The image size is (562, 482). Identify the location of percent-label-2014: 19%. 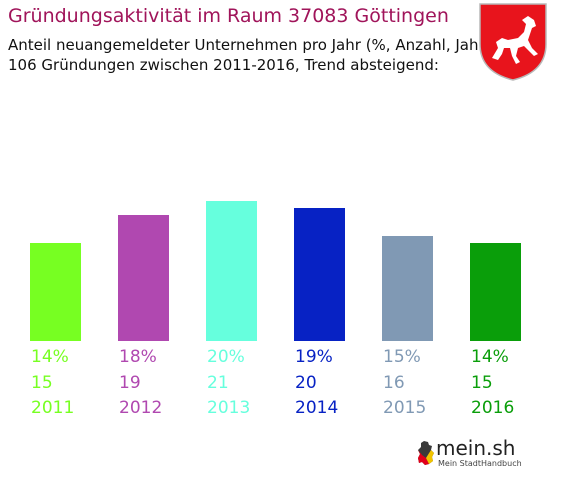
(314, 357).